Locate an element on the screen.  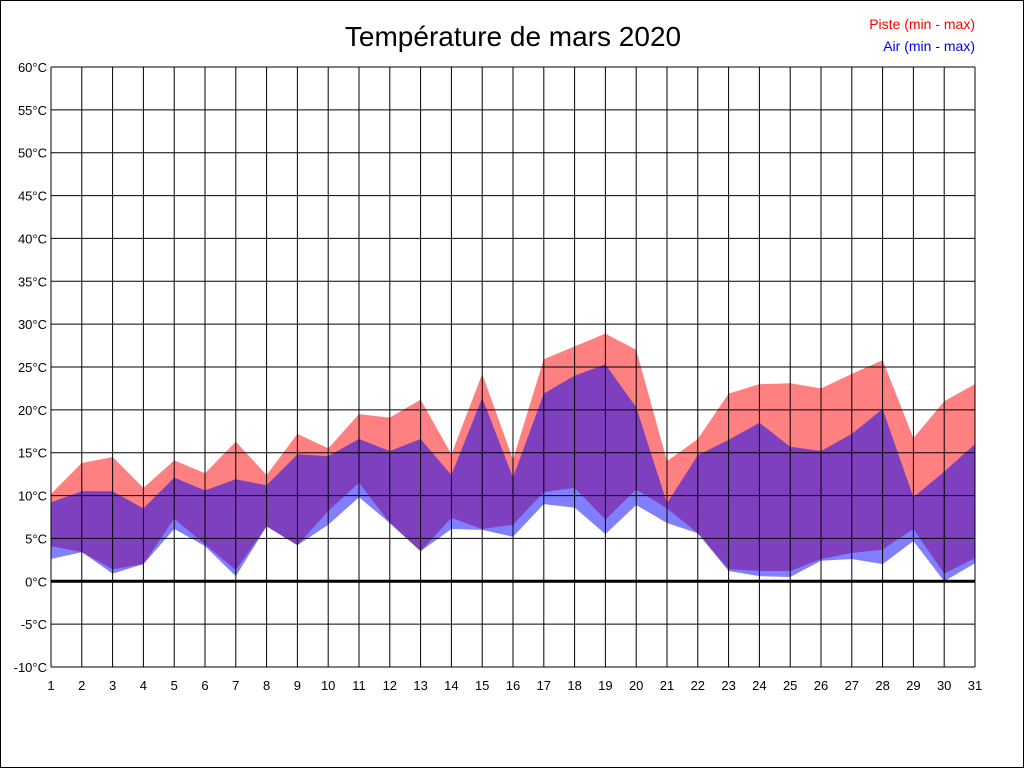
x-tick-label: 13 is located at coordinates (420, 685).